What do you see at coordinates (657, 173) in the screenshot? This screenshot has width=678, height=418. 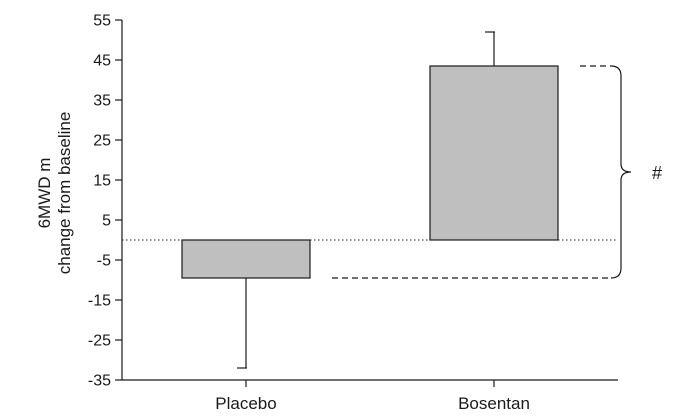 I see `significance-symbol: #` at bounding box center [657, 173].